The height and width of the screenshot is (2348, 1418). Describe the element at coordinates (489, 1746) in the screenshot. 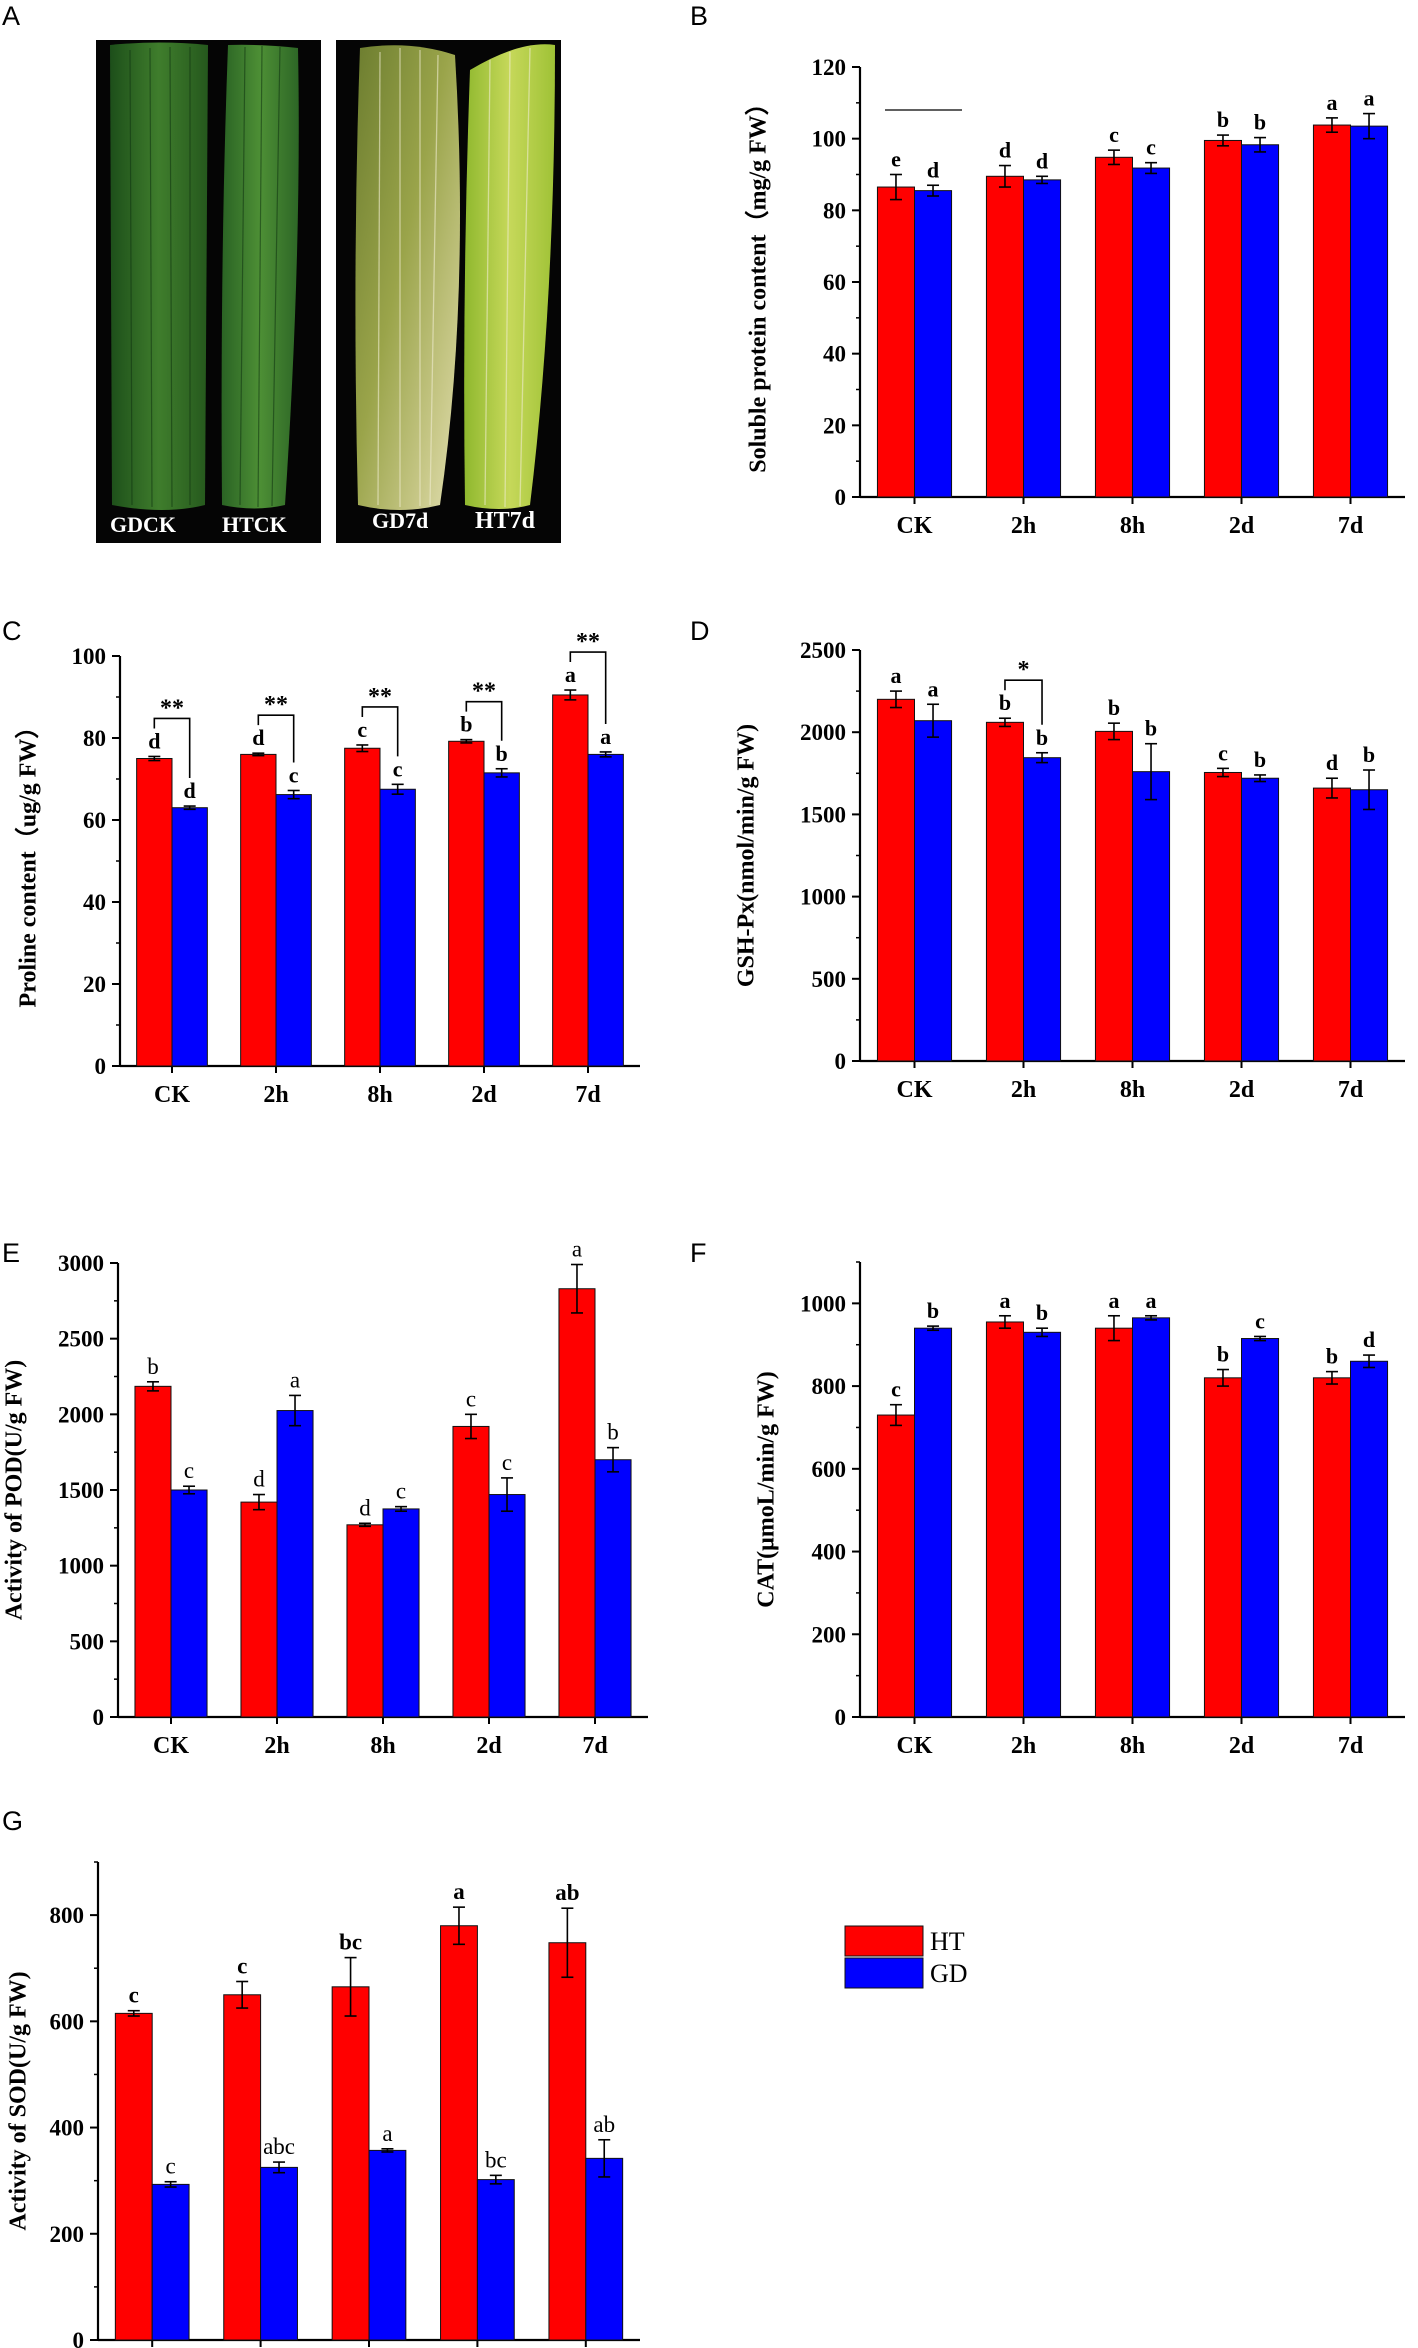

I see `chart-e-x-tick-label: 2d` at that location.